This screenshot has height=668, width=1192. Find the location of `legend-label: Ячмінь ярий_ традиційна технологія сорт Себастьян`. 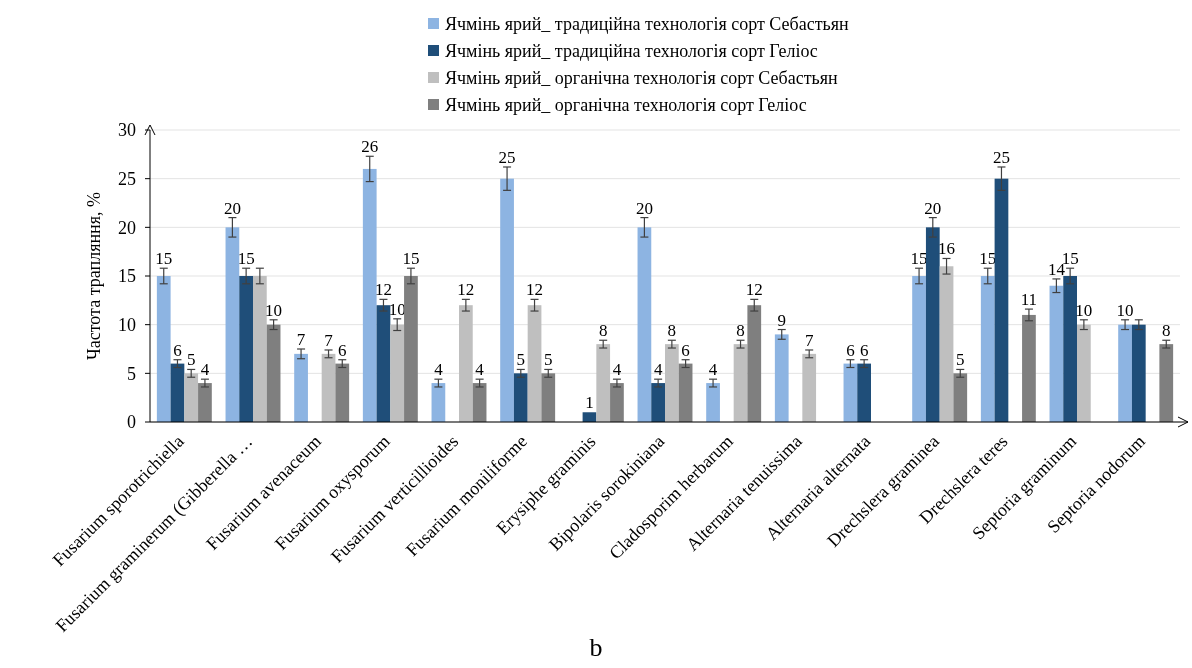

legend-label: Ячмінь ярий_ традиційна технологія сорт Себастьян is located at coordinates (647, 24).